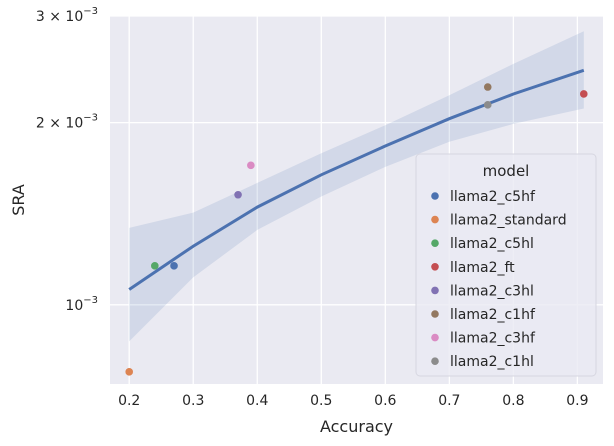  I want to click on x-tick-label: 0.3, so click(193, 401).